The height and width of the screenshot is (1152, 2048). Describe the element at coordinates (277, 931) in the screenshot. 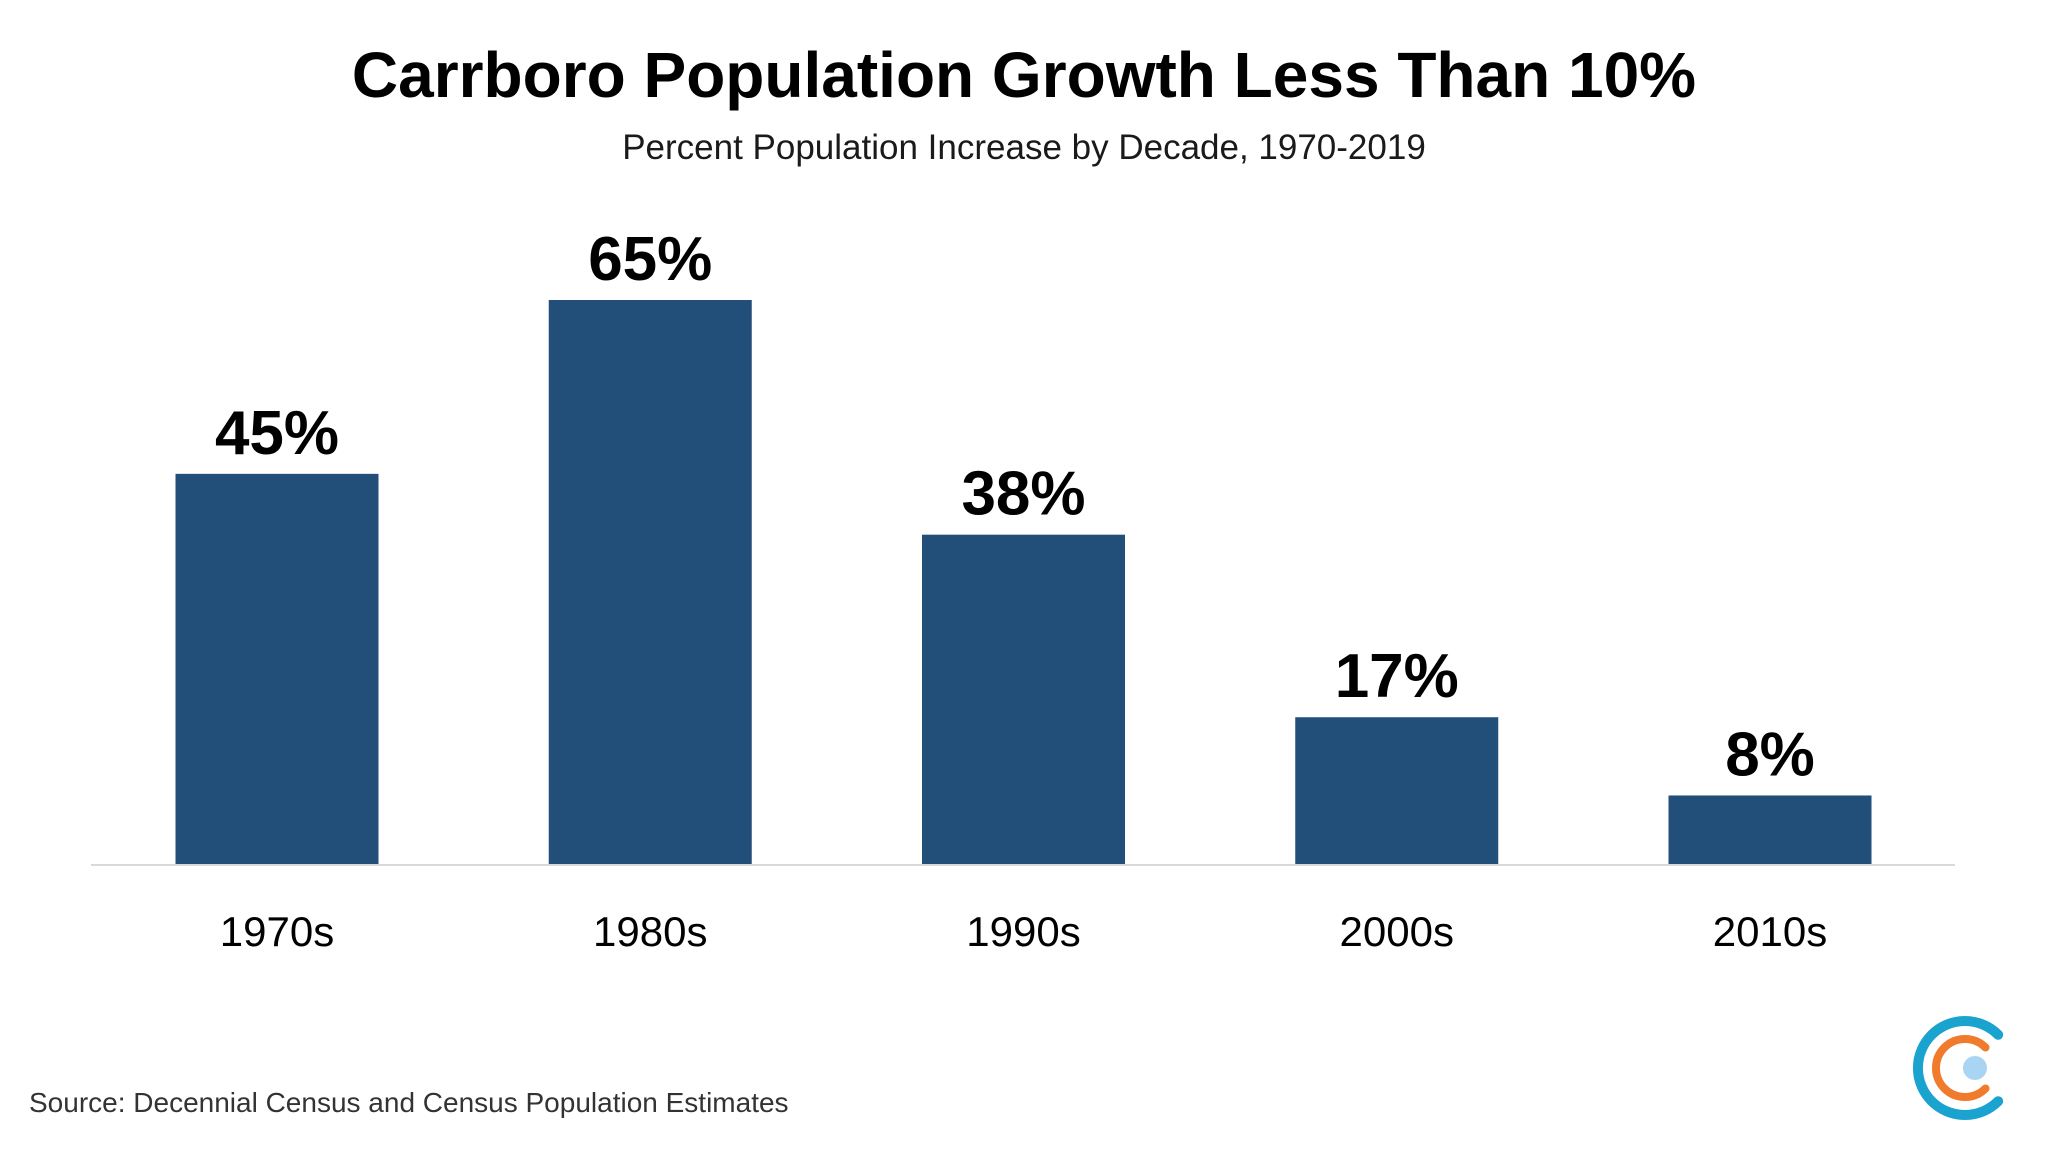

I see `x-tick-label-1970s: 1970s` at that location.